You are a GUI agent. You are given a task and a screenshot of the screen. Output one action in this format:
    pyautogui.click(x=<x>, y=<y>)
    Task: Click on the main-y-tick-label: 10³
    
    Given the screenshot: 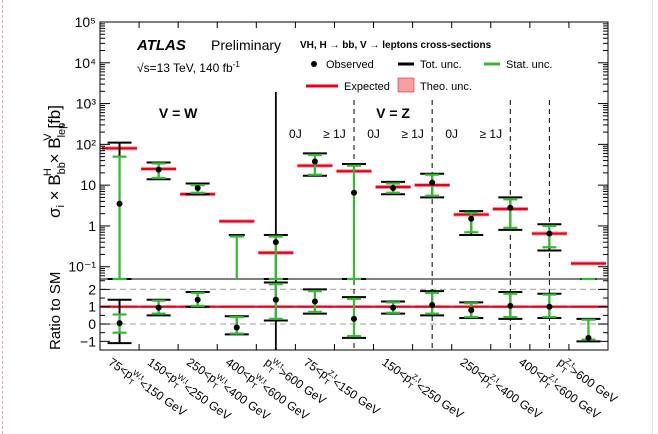 What is the action you would take?
    pyautogui.click(x=86, y=104)
    